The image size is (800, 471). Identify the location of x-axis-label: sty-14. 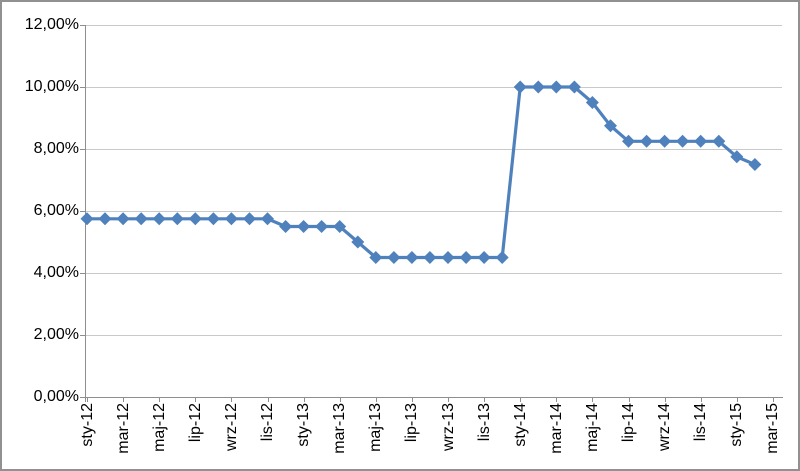
(520, 425).